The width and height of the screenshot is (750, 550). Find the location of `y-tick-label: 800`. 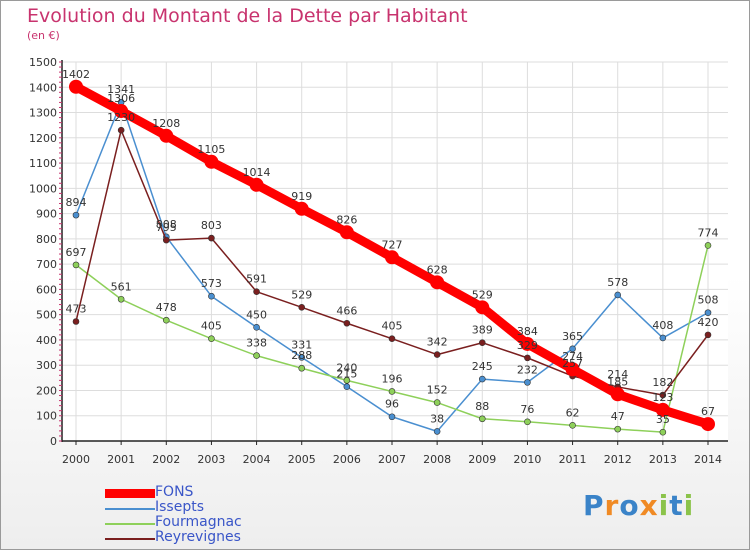

y-tick-label: 800 is located at coordinates (46, 239).